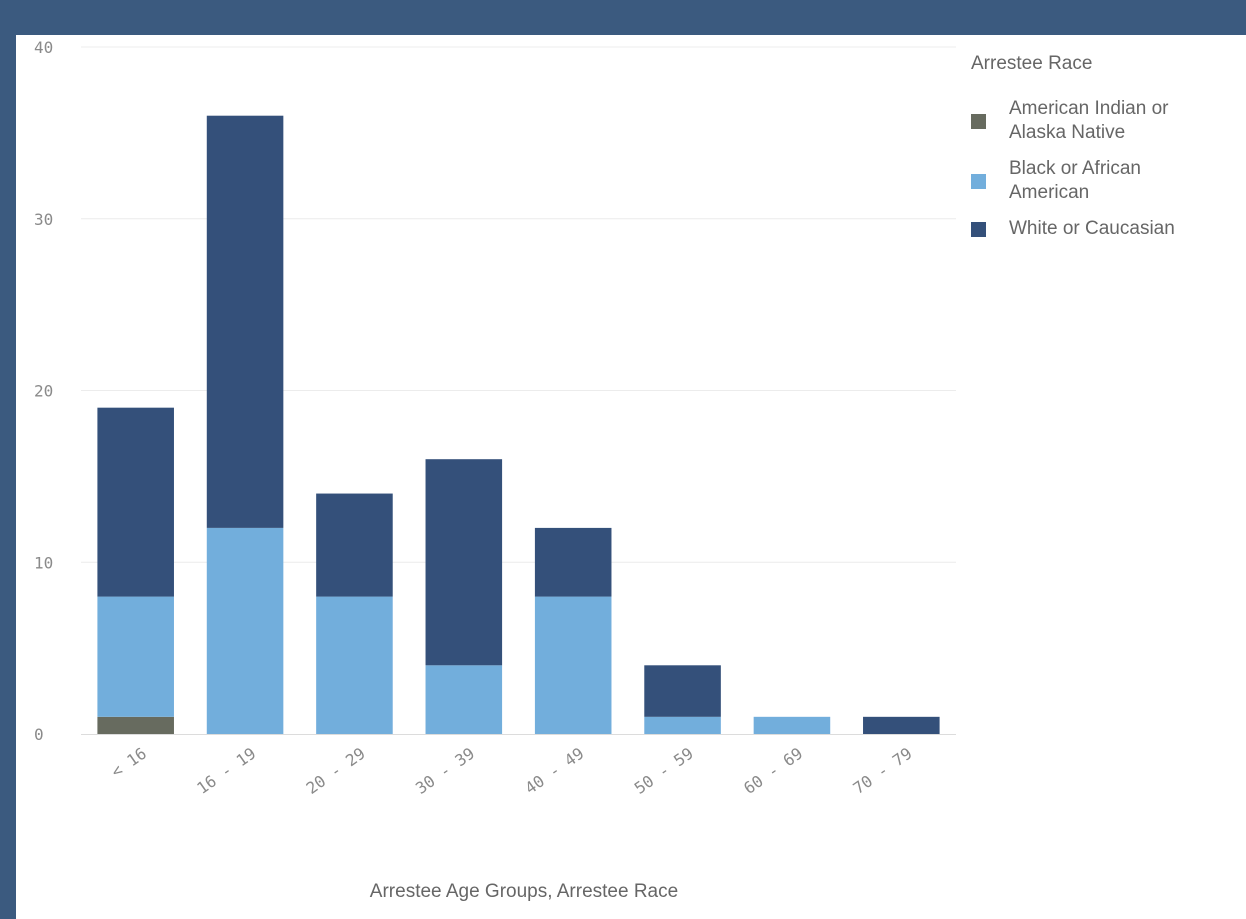  What do you see at coordinates (1092, 228) in the screenshot?
I see `legend-label: White or Caucasian` at bounding box center [1092, 228].